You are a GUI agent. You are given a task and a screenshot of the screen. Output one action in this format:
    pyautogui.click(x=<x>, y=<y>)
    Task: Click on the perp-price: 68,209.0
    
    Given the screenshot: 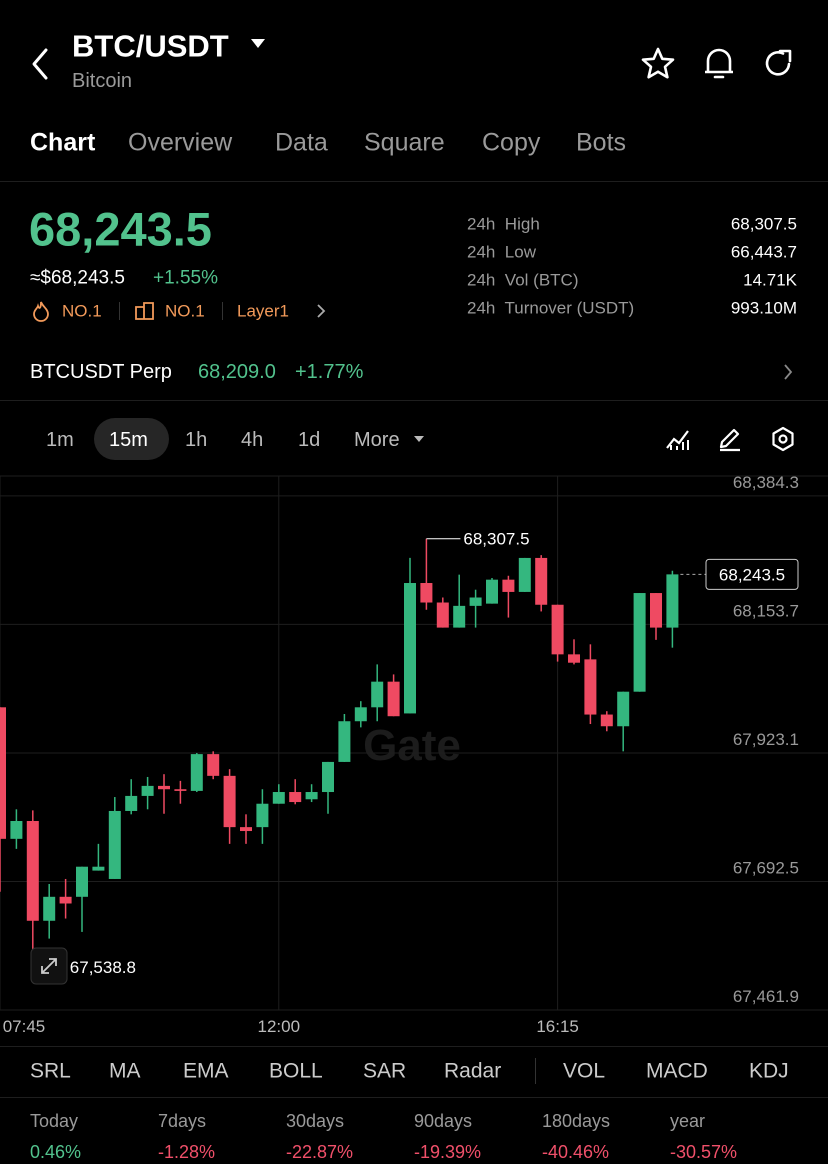 What is the action you would take?
    pyautogui.click(x=237, y=372)
    